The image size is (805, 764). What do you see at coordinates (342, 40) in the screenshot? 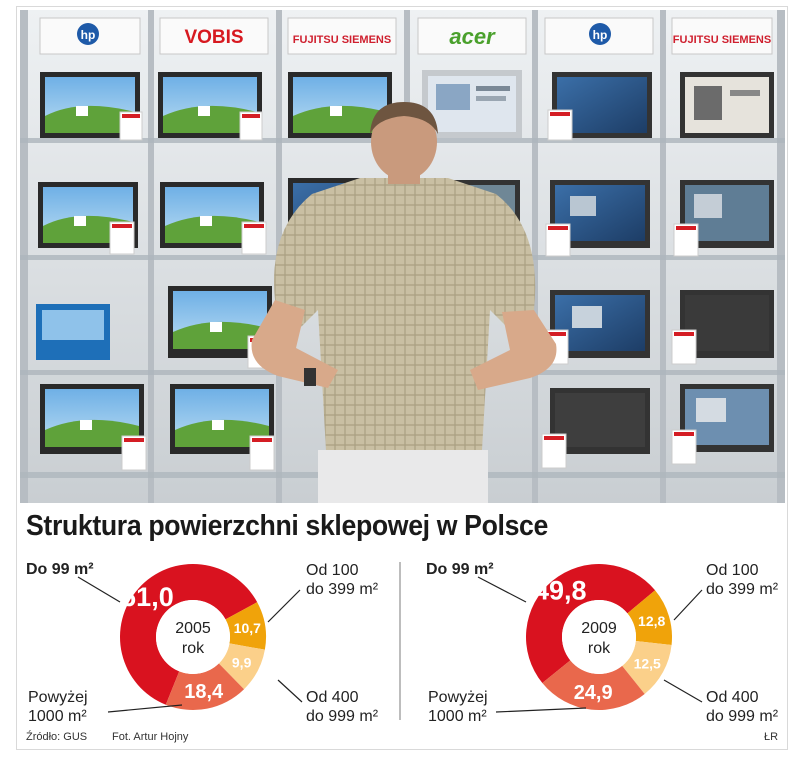
I see `brand-sign-3: FUJITSU SIEMENS` at bounding box center [342, 40].